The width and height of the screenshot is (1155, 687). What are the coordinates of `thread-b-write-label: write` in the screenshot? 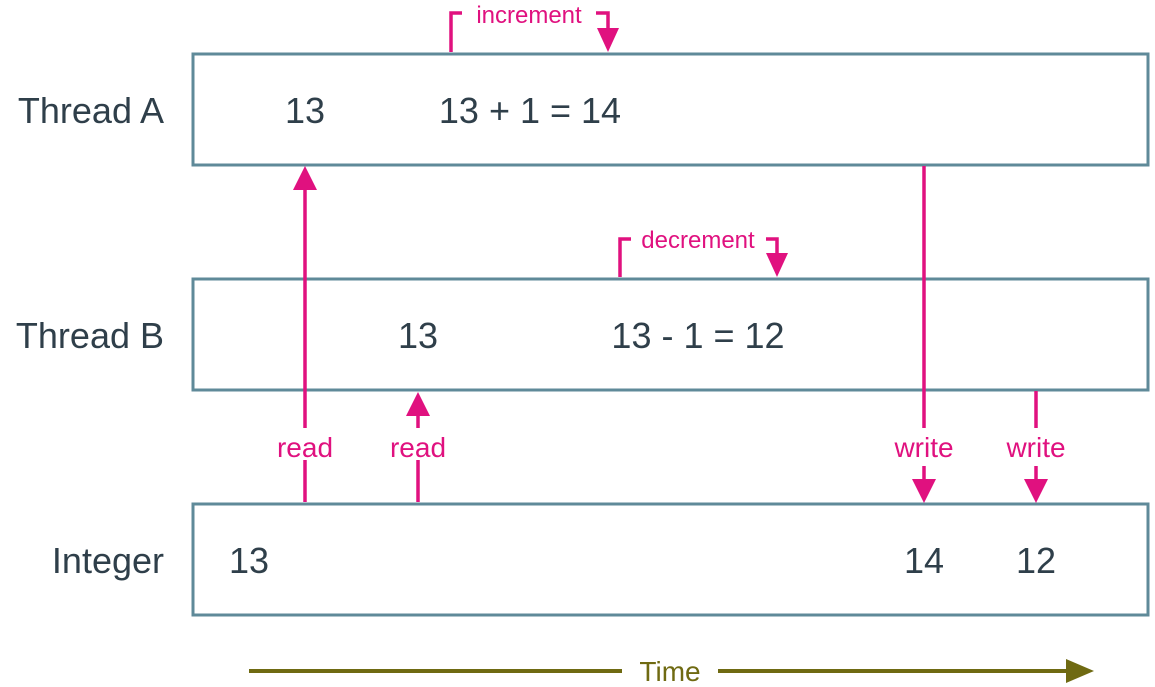 It's located at (1035, 447).